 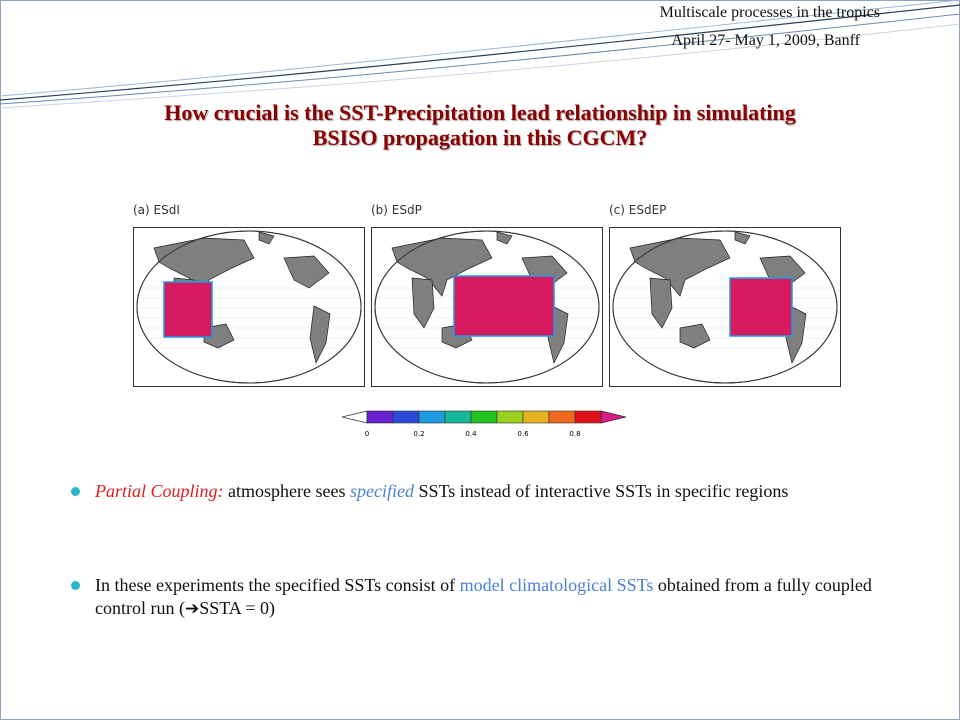 I want to click on model-climatological-ssts-term: model climatological SSTs, so click(x=556, y=585).